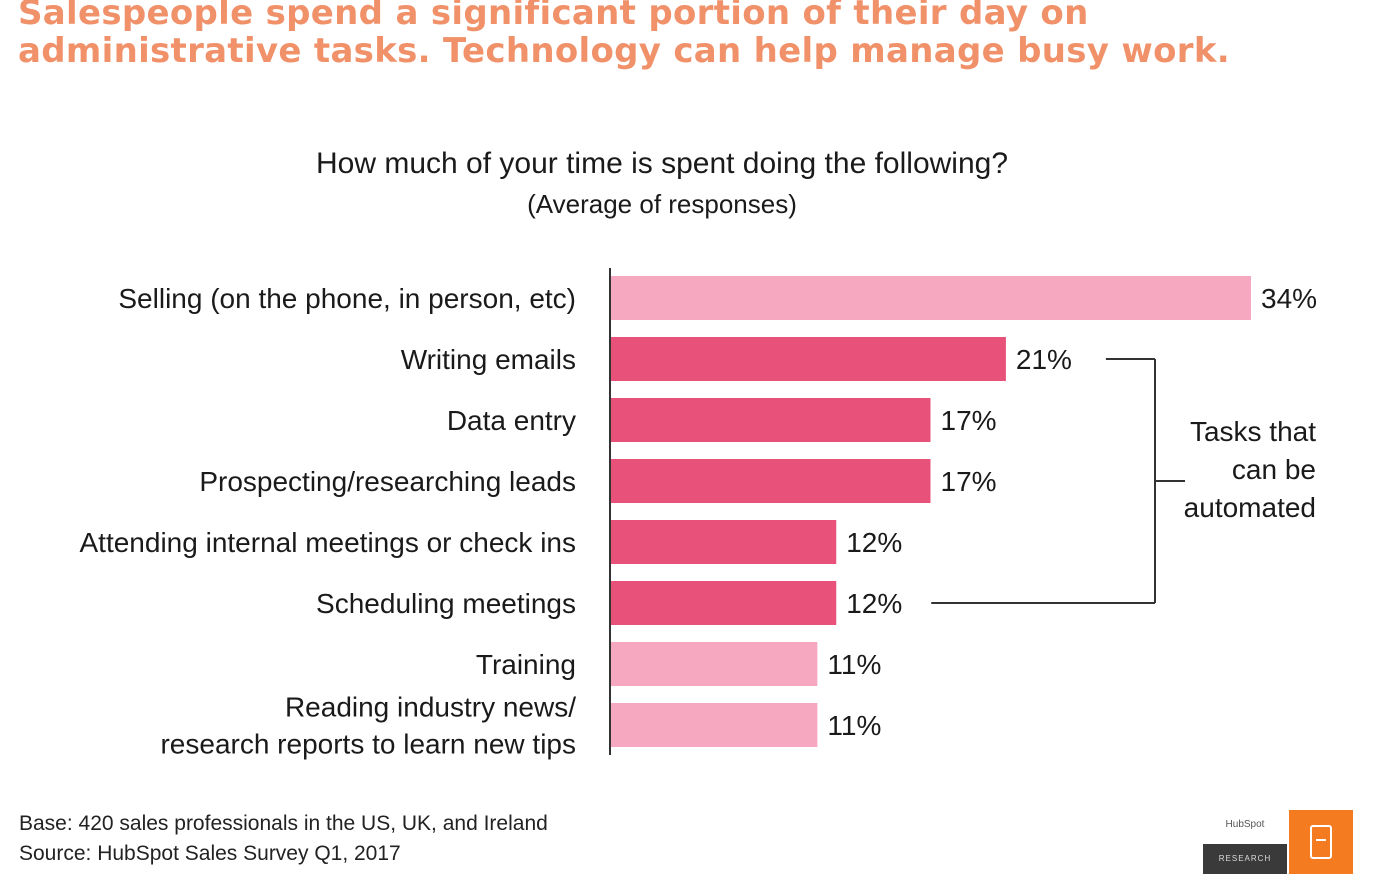  I want to click on logo-research-label: RESEARCH, so click(1245, 859).